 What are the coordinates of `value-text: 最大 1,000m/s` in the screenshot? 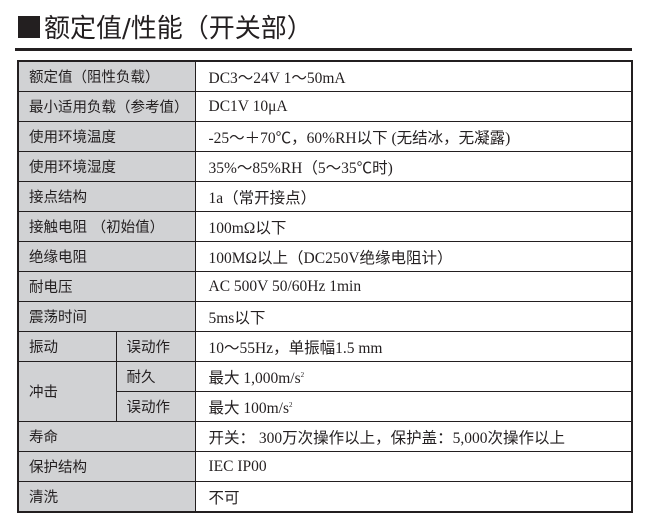 It's located at (254, 378).